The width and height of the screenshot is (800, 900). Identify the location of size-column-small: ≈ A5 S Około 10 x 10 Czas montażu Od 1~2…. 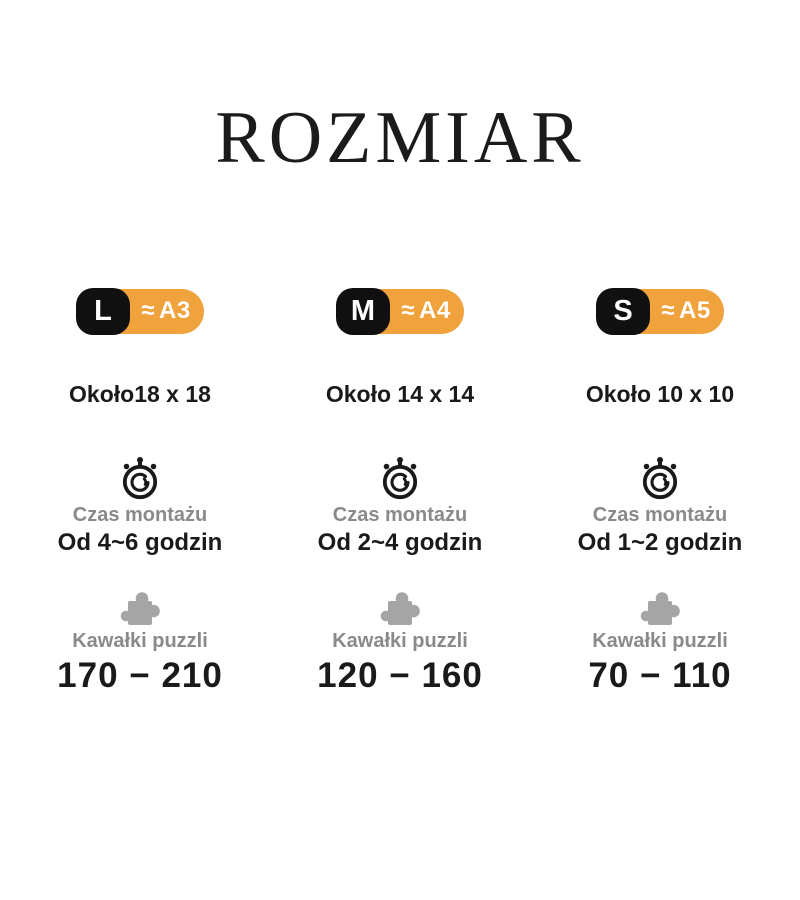
(660, 491).